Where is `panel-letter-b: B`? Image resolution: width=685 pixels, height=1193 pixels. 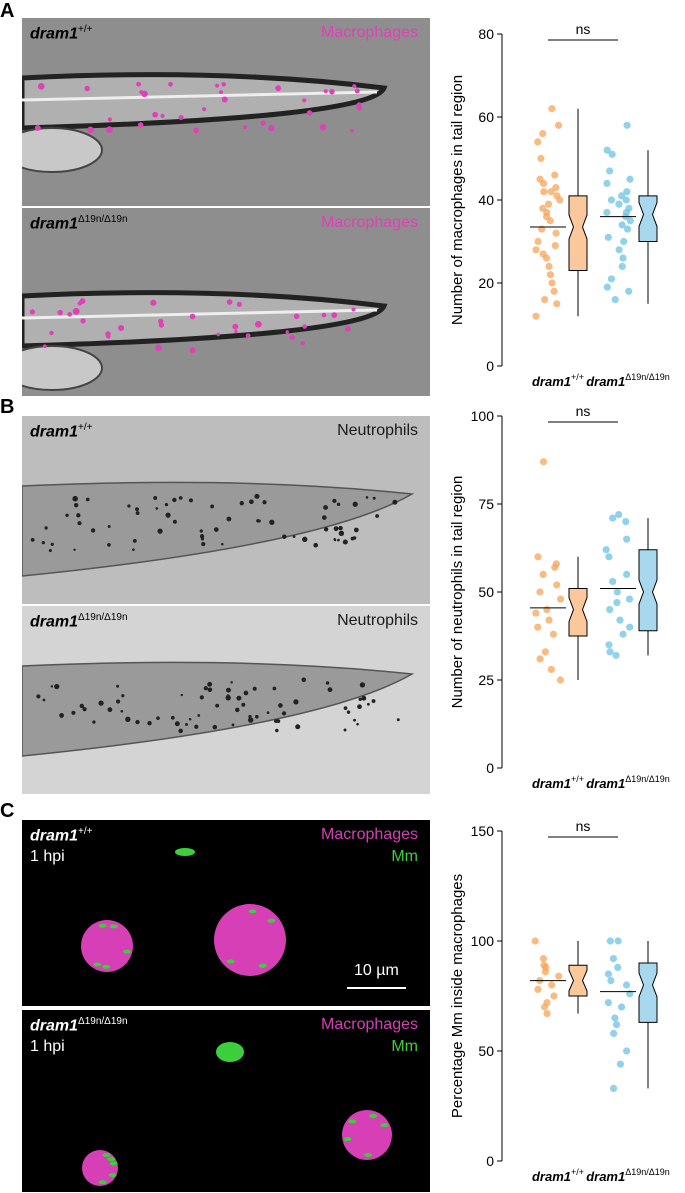
panel-letter-b: B is located at coordinates (7, 407).